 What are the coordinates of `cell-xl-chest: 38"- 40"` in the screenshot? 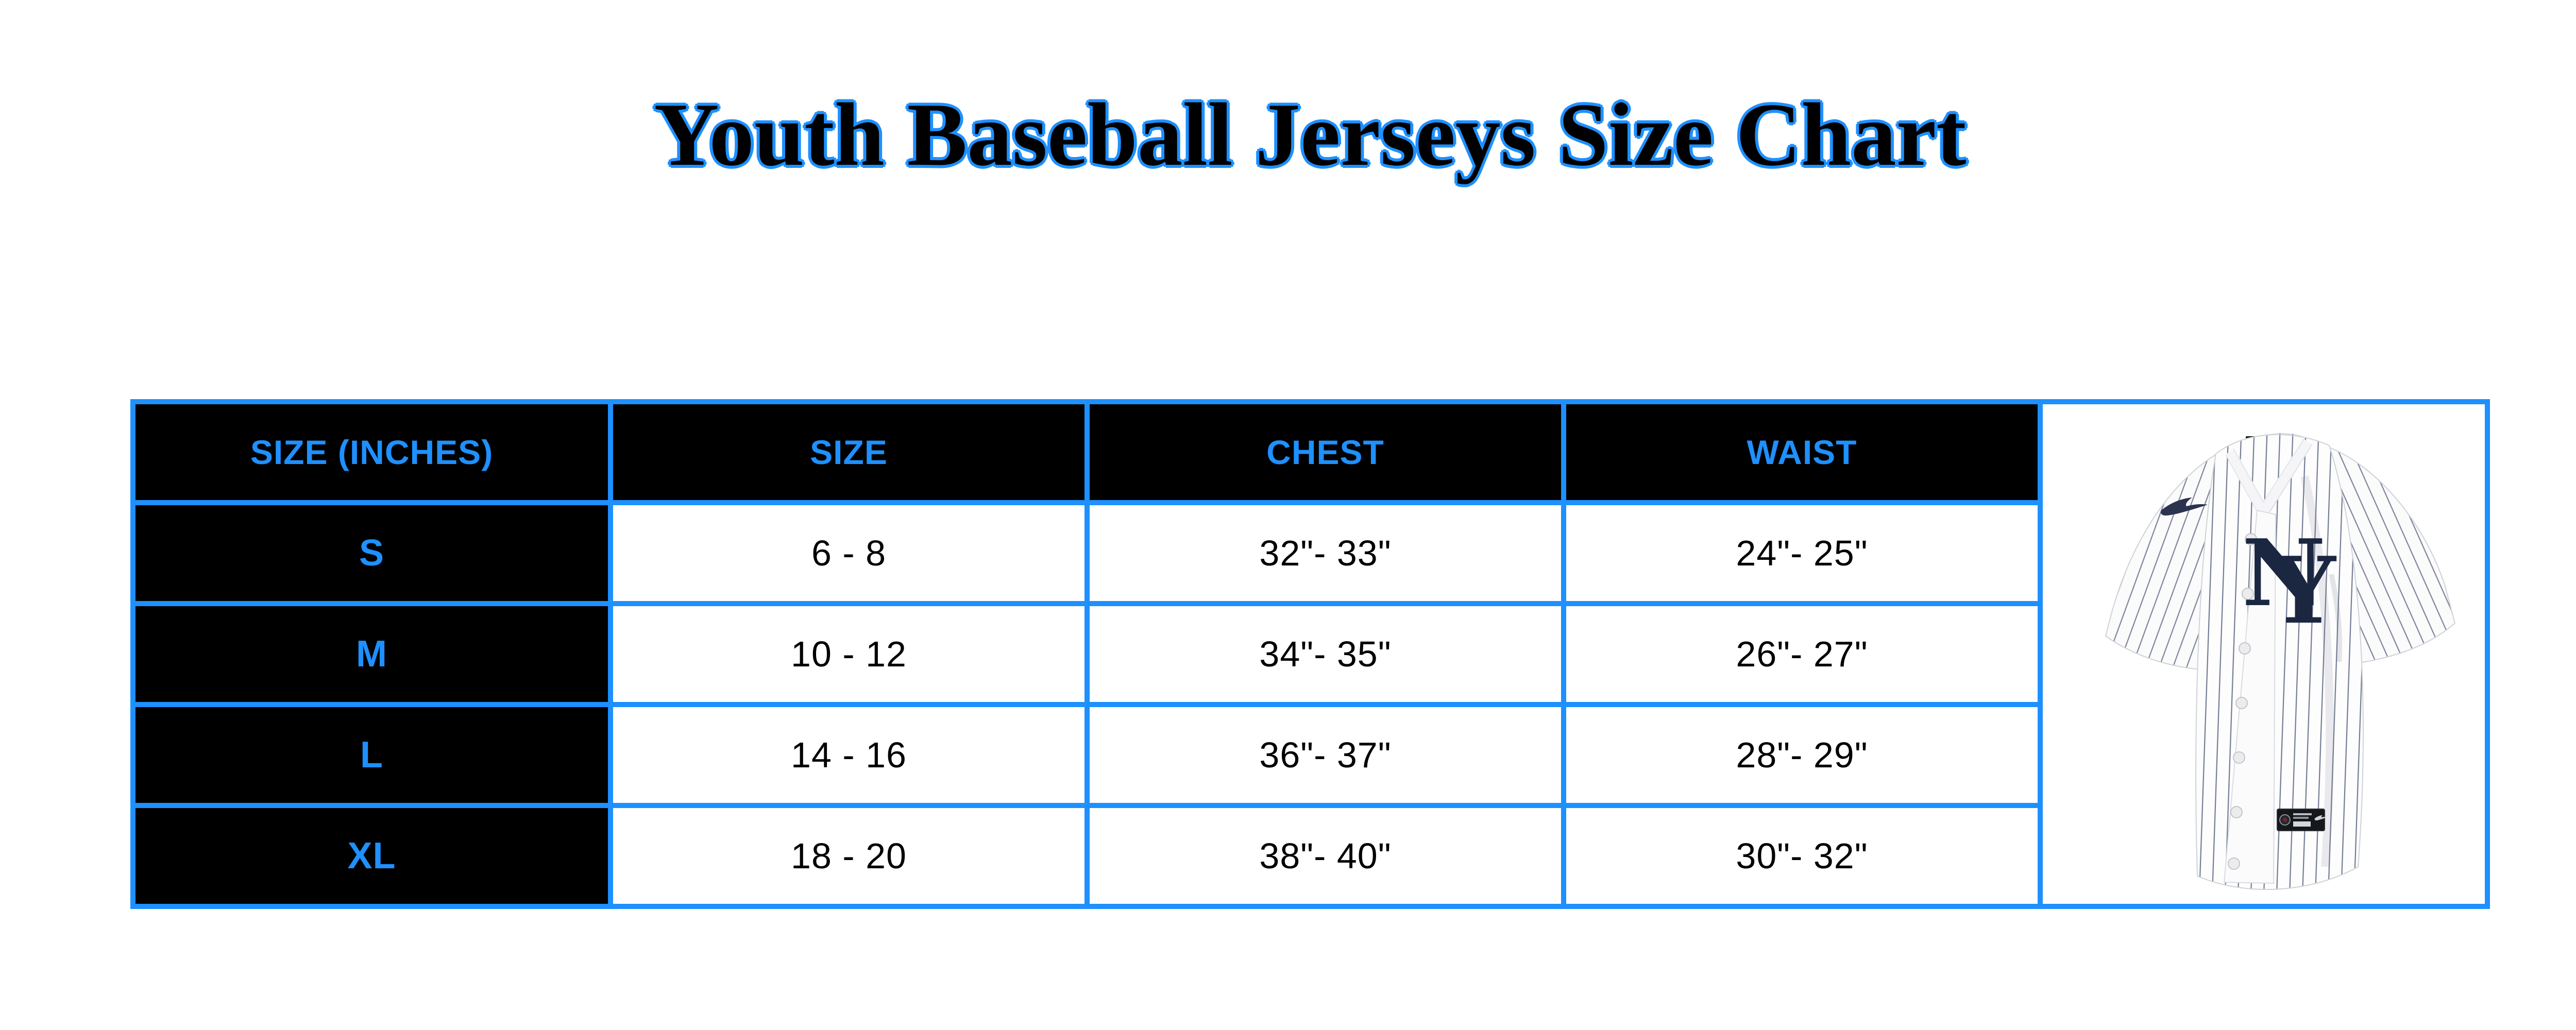 It's located at (1325, 856).